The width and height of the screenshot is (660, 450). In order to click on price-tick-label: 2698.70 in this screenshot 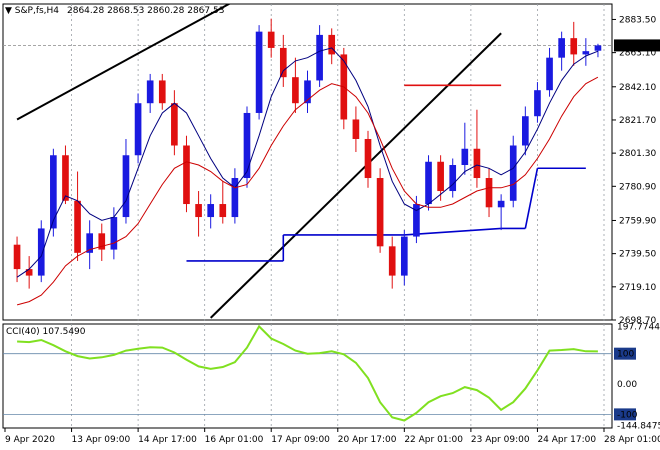, I will do `click(637, 321)`.